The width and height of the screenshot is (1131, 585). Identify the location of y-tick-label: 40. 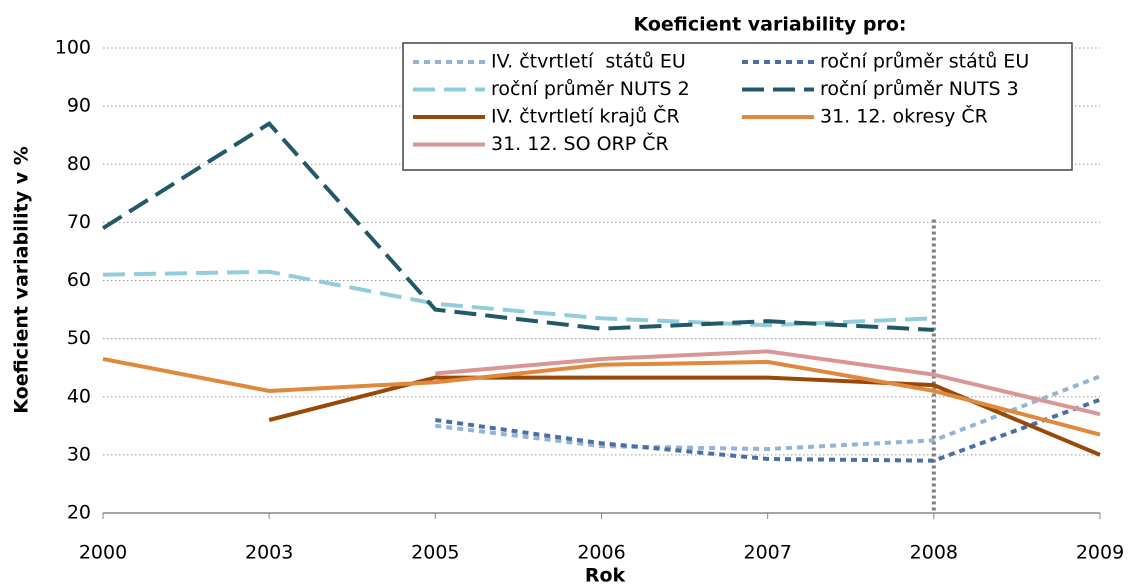
(79, 396).